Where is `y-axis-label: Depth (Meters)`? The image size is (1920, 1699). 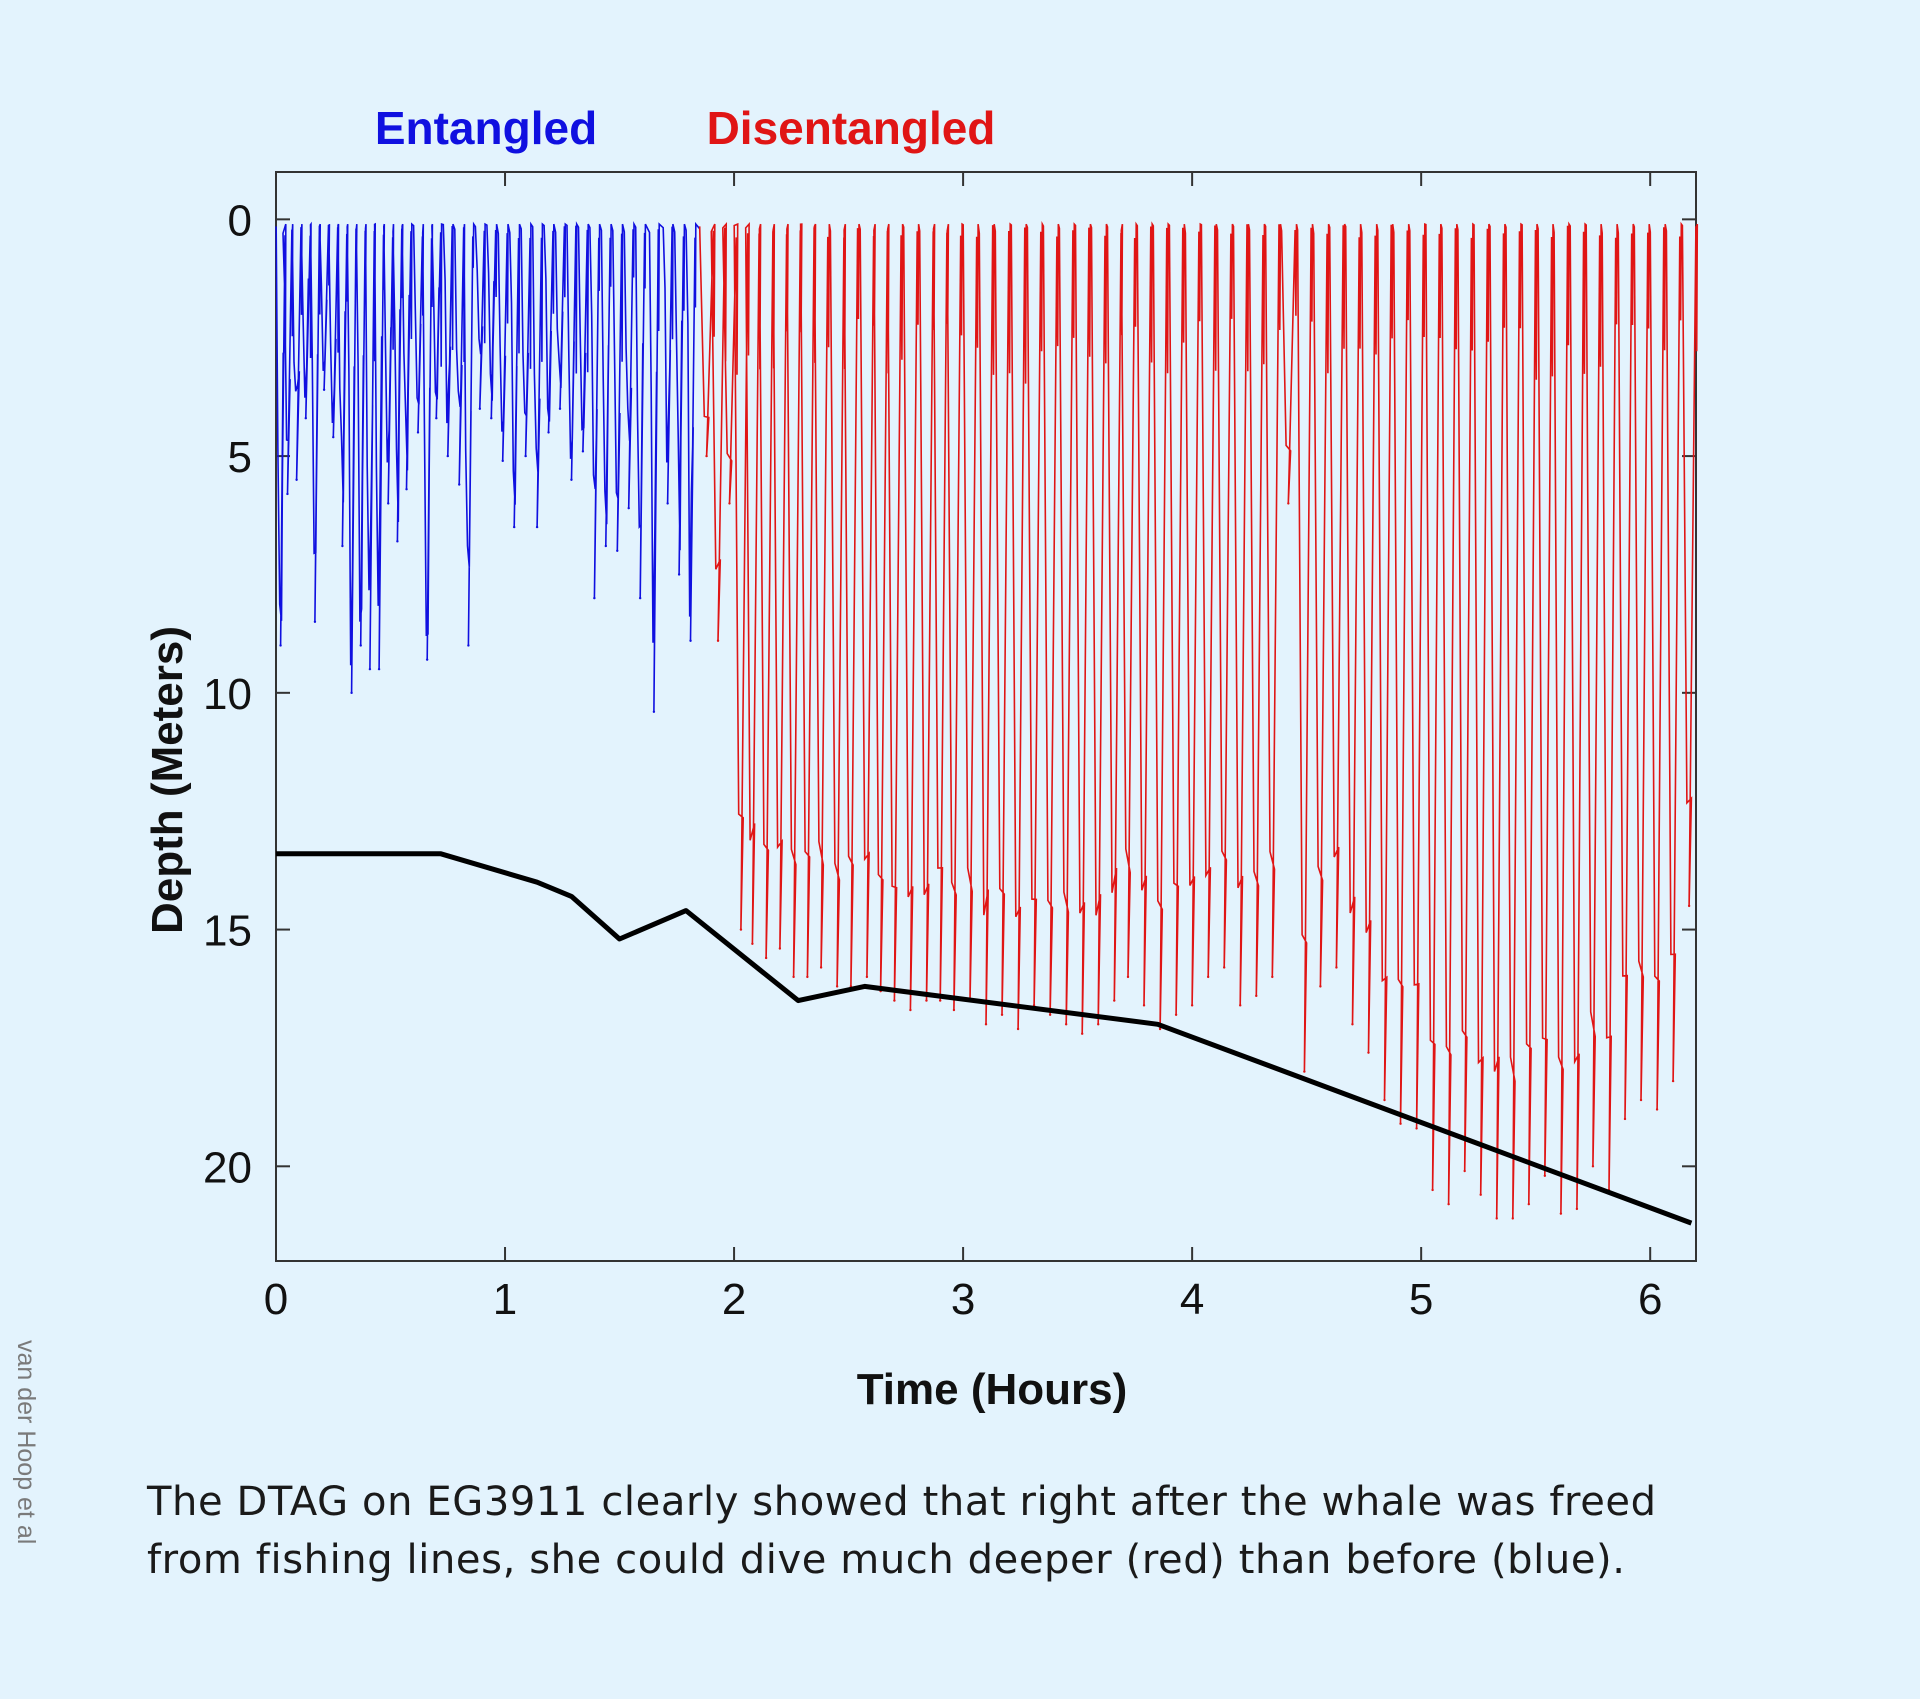 y-axis-label: Depth (Meters) is located at coordinates (167, 780).